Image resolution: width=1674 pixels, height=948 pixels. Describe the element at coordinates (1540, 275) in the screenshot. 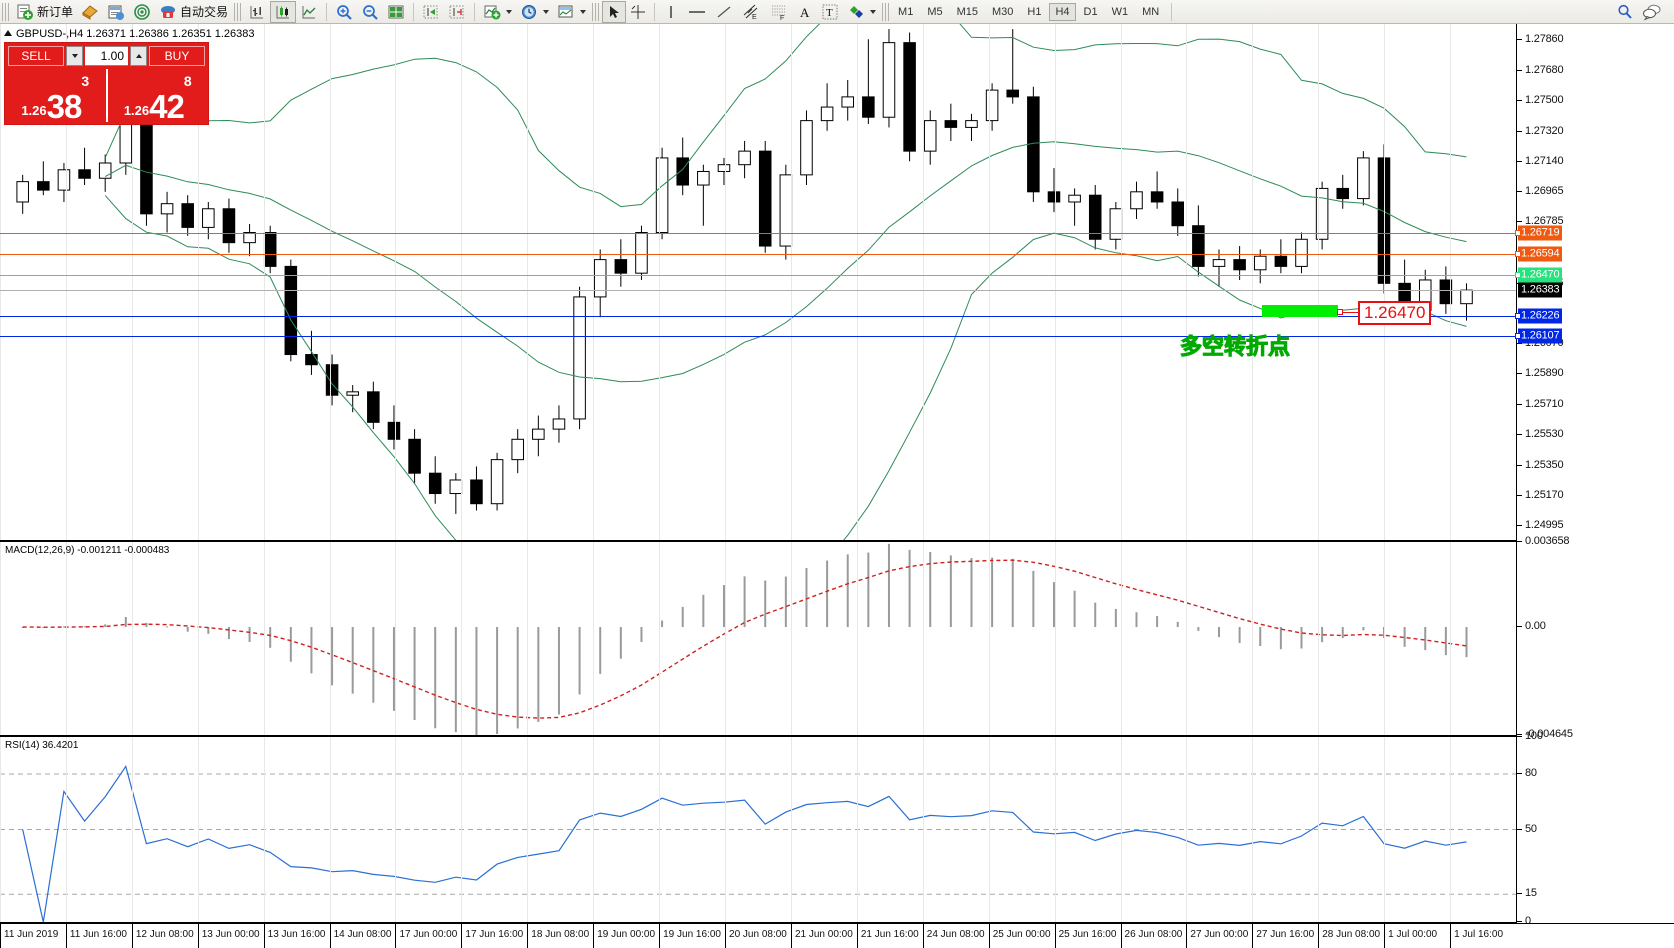

I see `price-badge-pivot-line: 1.26470` at that location.